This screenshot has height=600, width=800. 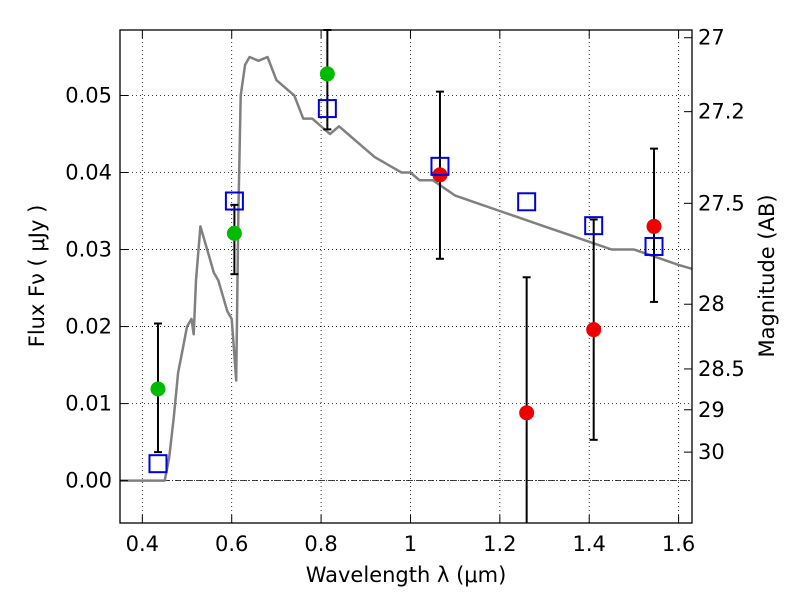 What do you see at coordinates (88, 250) in the screenshot?
I see `y-tick-label: 0.03` at bounding box center [88, 250].